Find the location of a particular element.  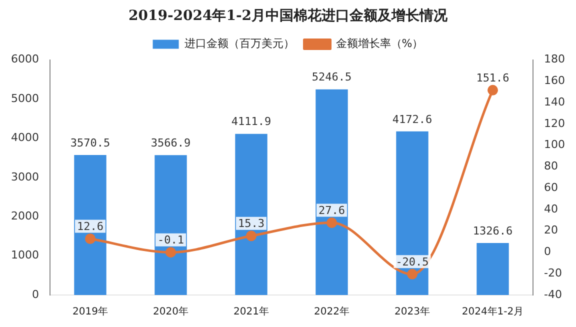

y2-tick-label: 180 is located at coordinates (555, 59).